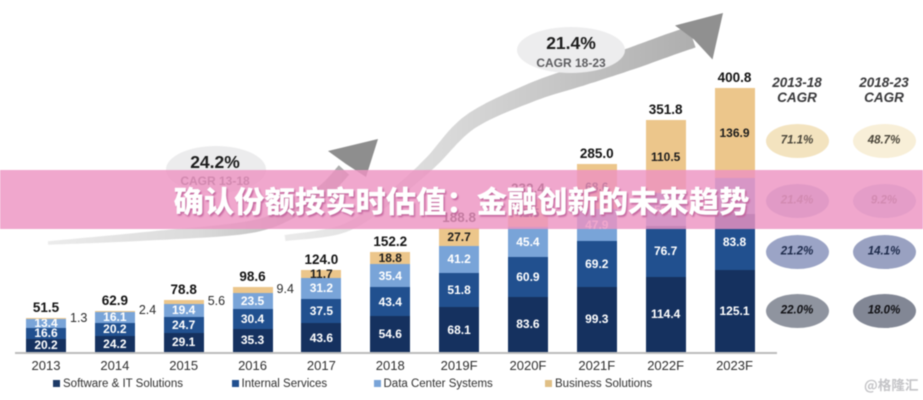  Describe the element at coordinates (285, 289) in the screenshot. I see `segment-value-outside: 9.4` at that location.